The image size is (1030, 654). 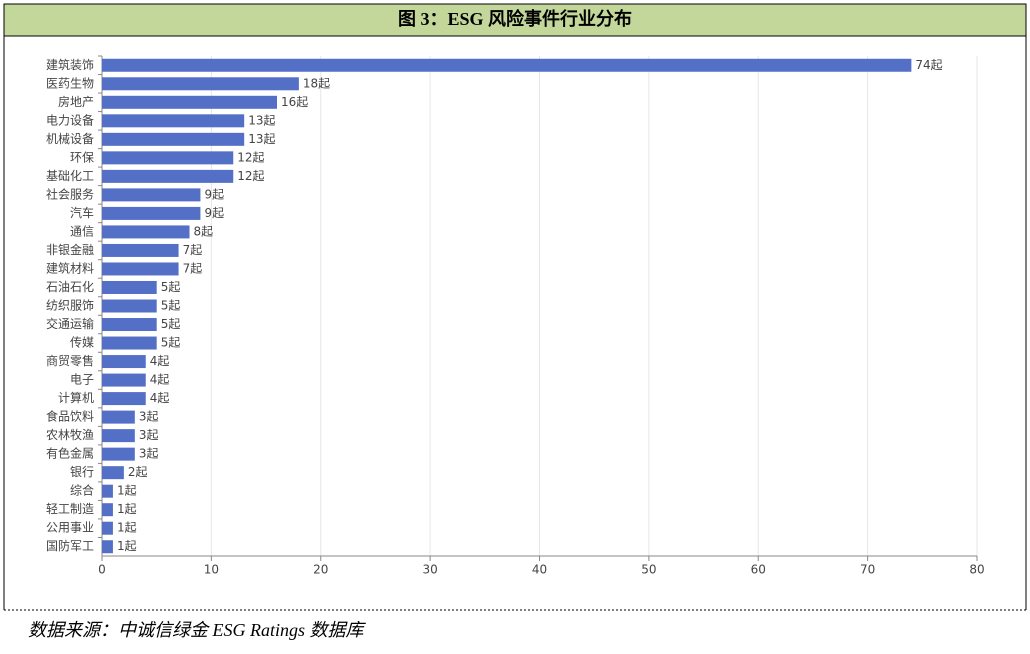 I want to click on y-tick-label: 综合, so click(x=82, y=490).